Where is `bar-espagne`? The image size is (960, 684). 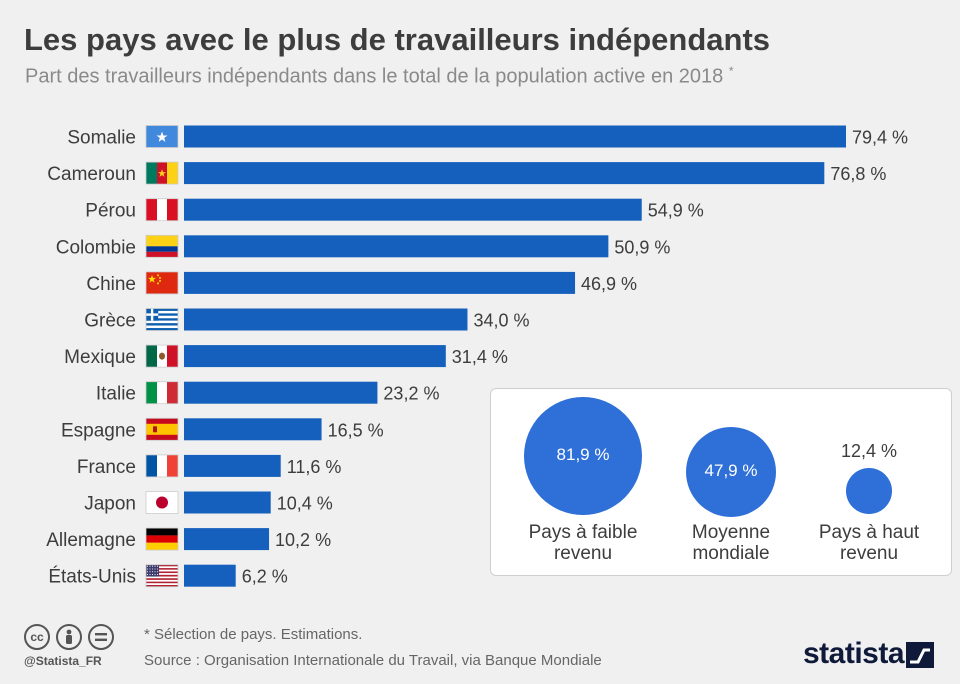
bar-espagne is located at coordinates (253, 429).